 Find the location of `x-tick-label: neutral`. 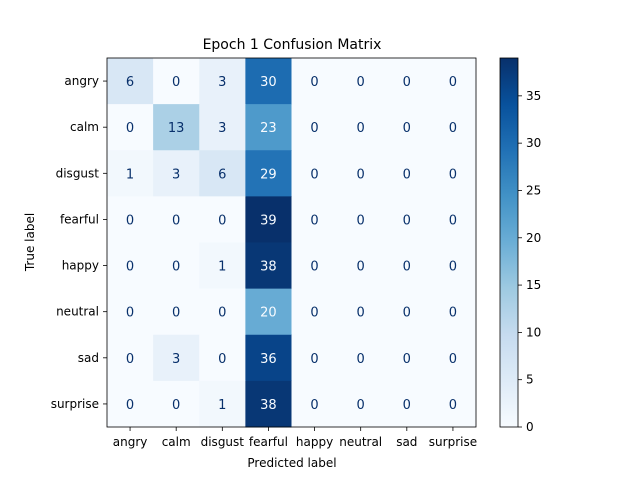

x-tick-label: neutral is located at coordinates (360, 442).